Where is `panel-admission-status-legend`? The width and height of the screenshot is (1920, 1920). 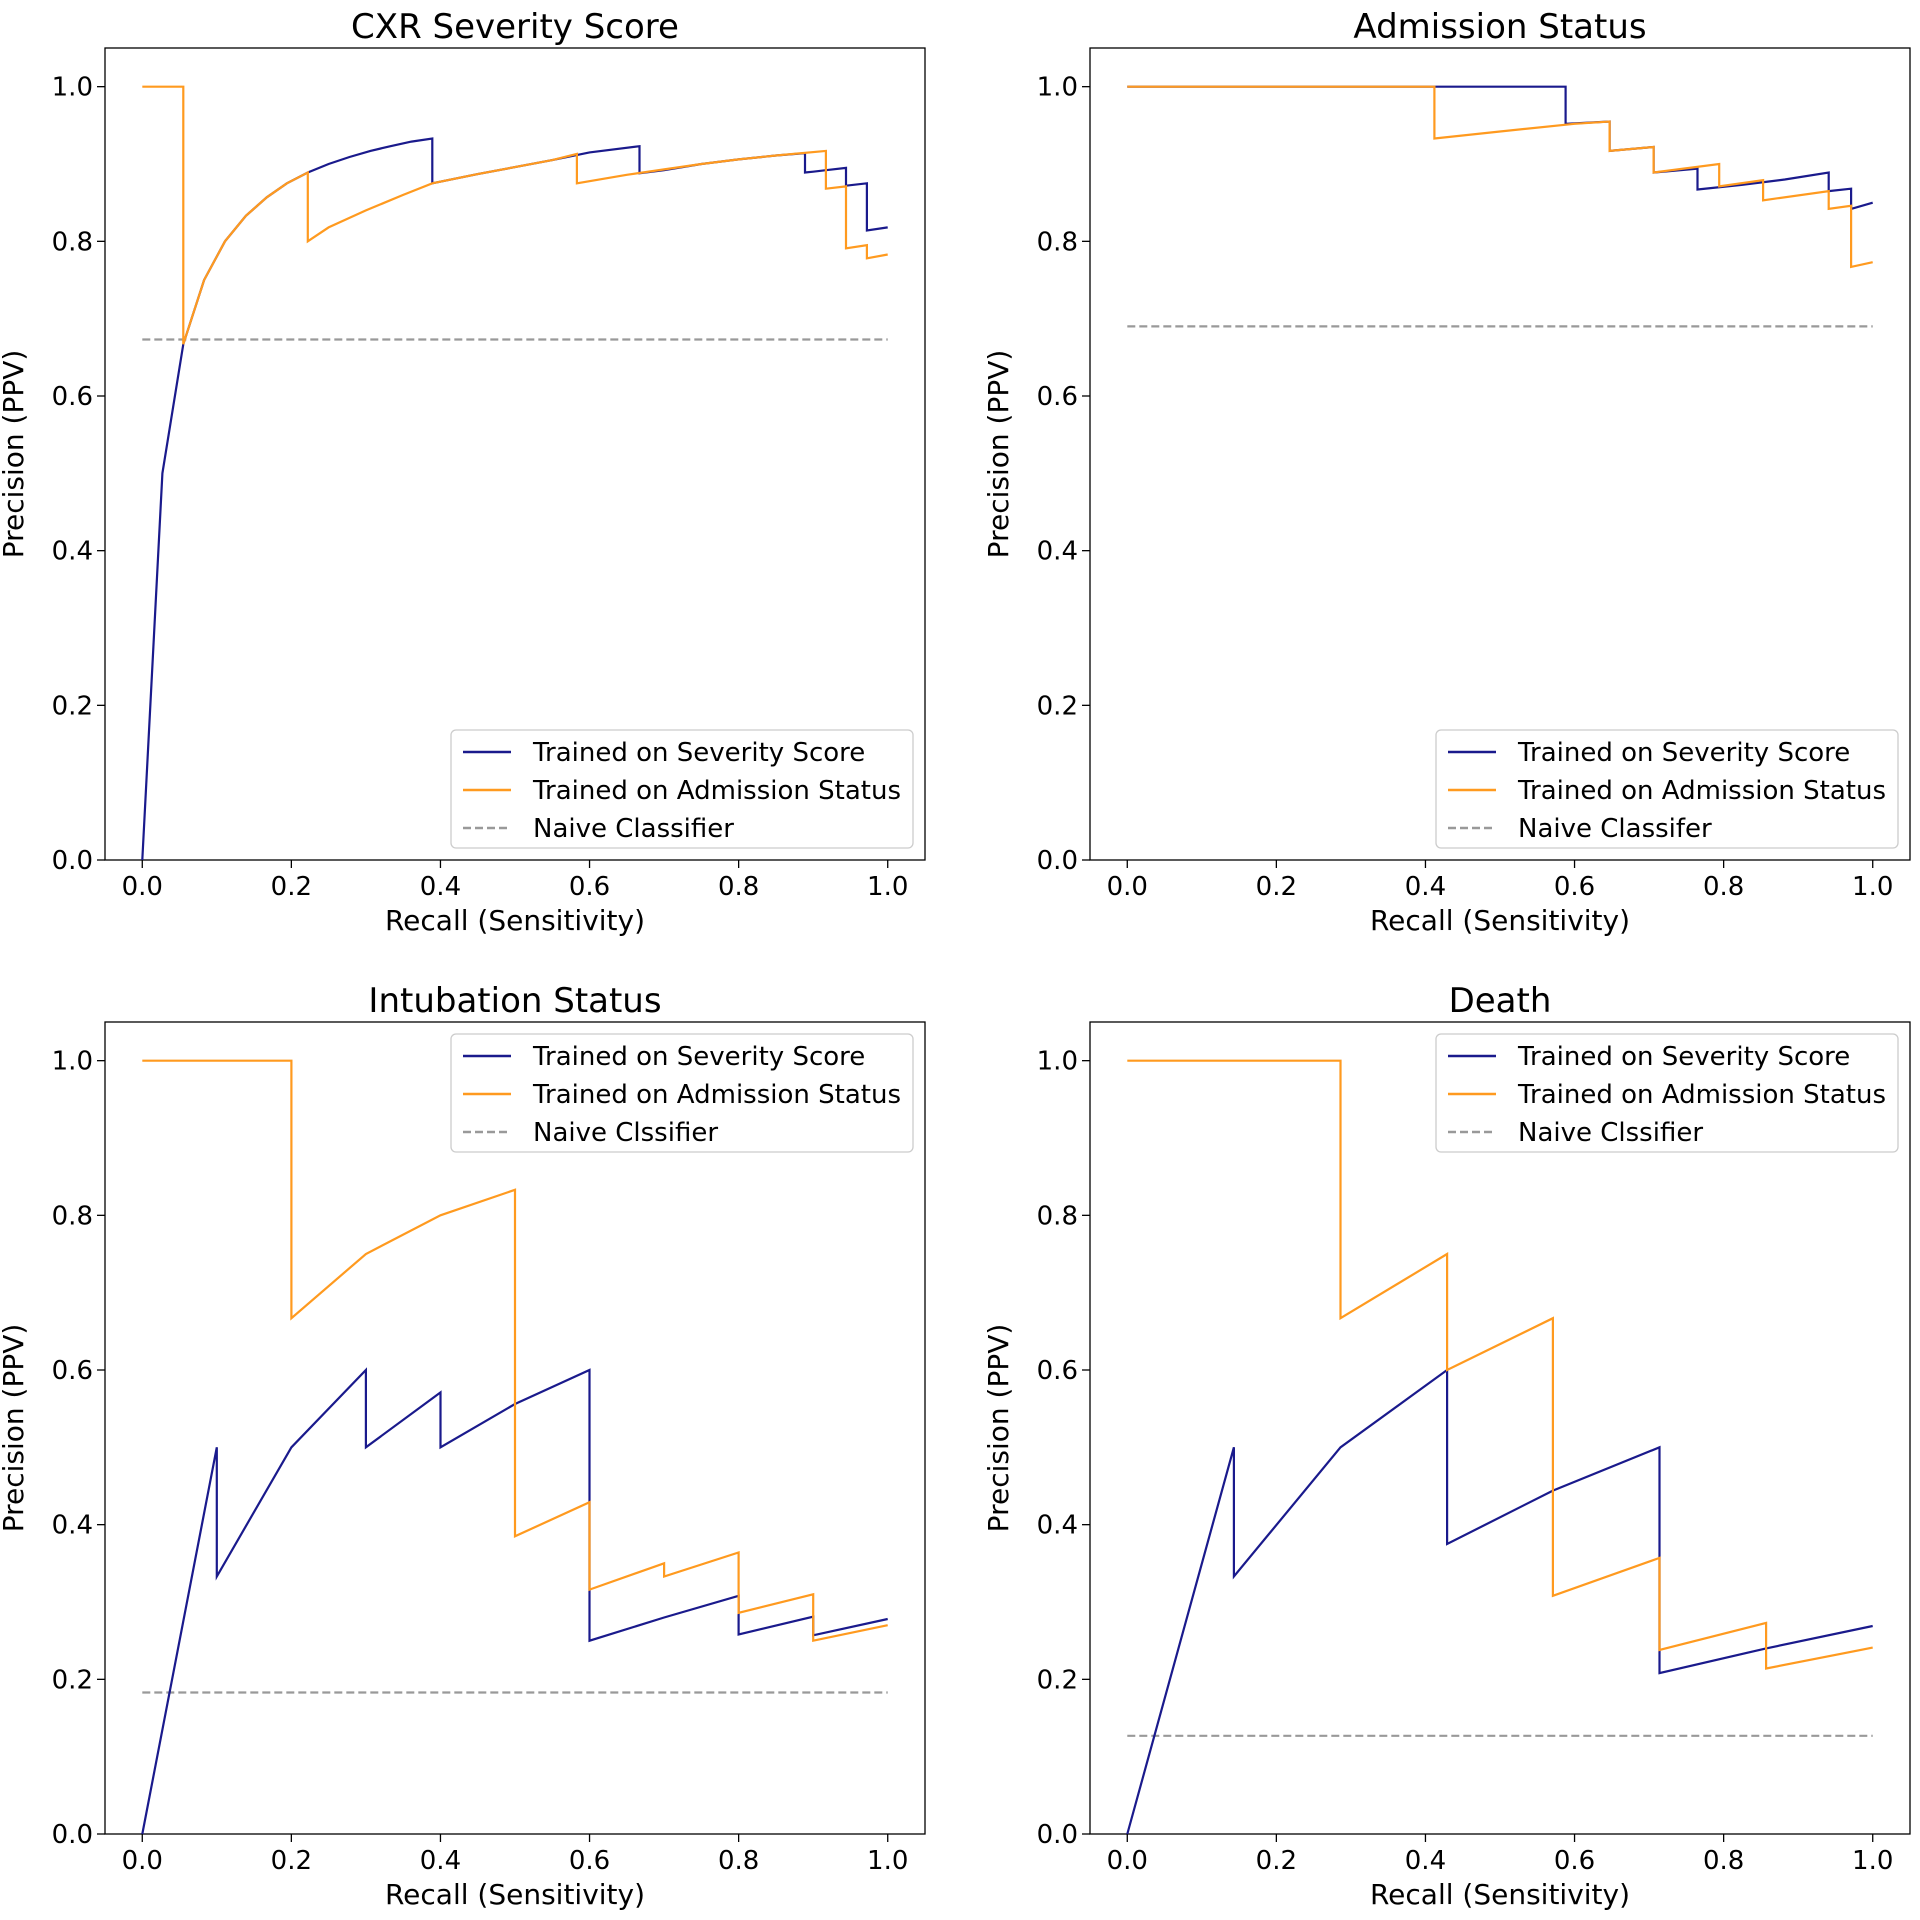
panel-admission-status-legend is located at coordinates (1667, 789).